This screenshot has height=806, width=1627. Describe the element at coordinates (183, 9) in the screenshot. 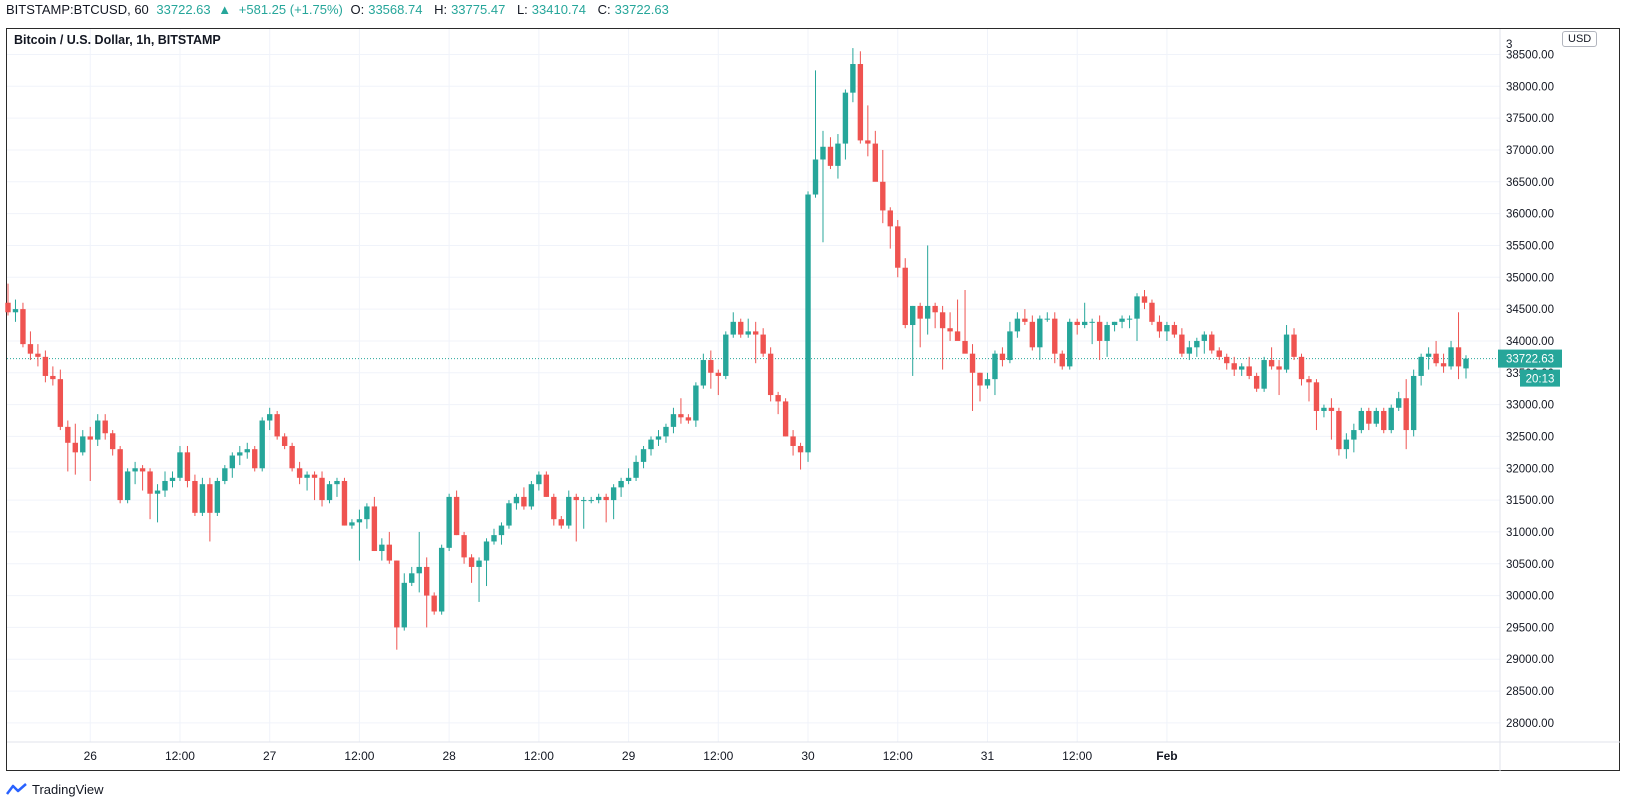

I see `last-price: 33722.63` at that location.